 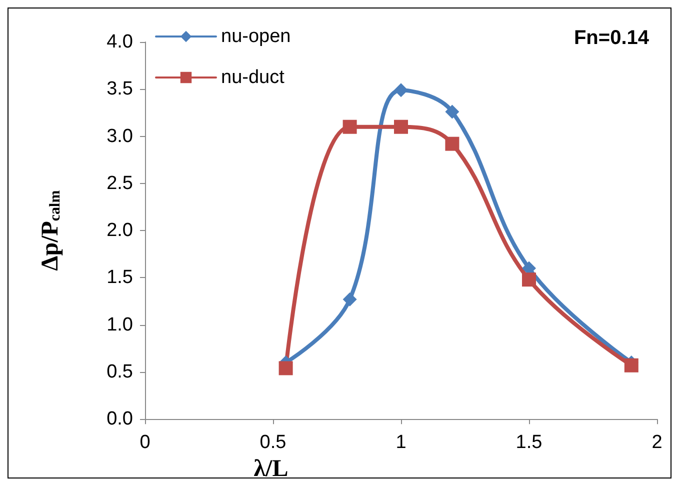 I want to click on annotation: Fn=0.14, so click(x=612, y=38).